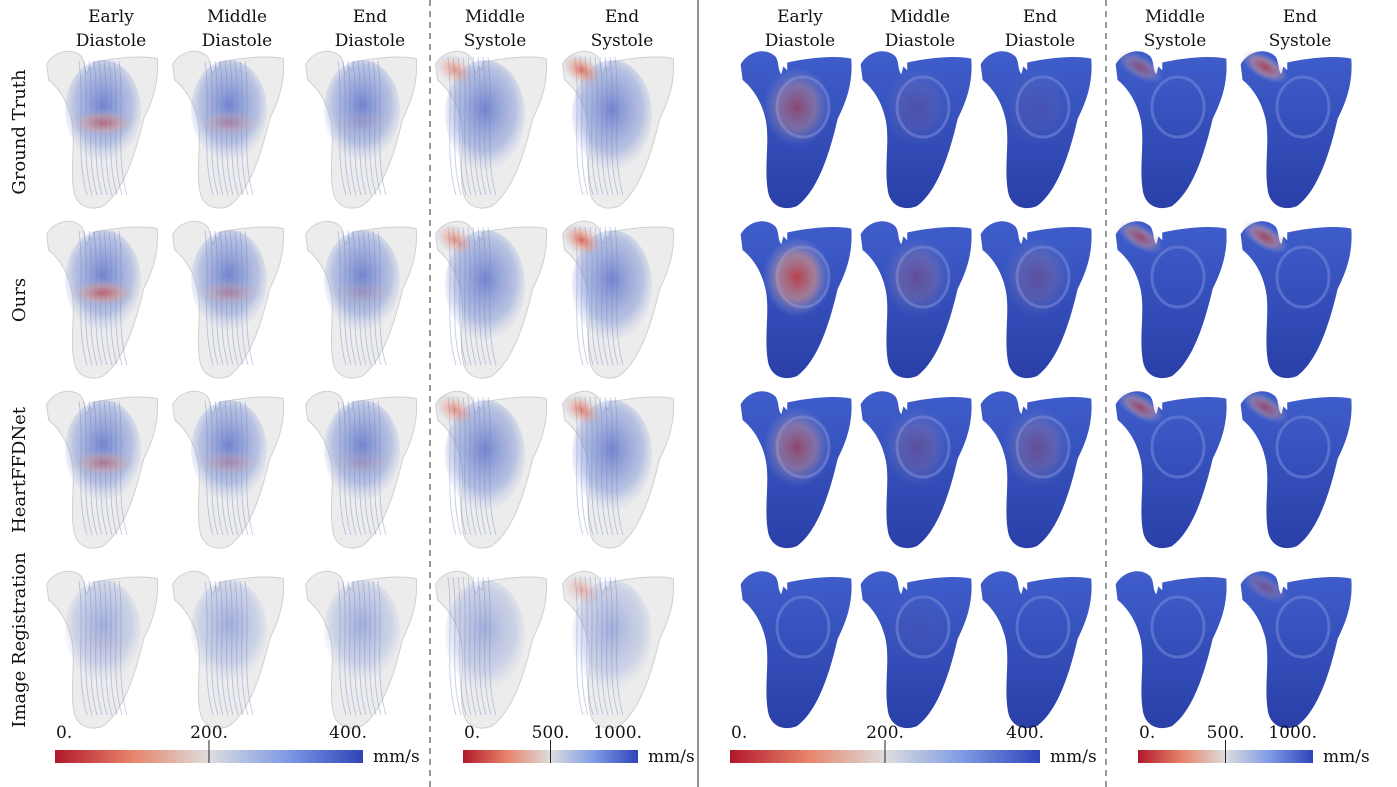  Describe the element at coordinates (237, 17) in the screenshot. I see `col-header-streamlines-diastole-1-0: Middle` at that location.